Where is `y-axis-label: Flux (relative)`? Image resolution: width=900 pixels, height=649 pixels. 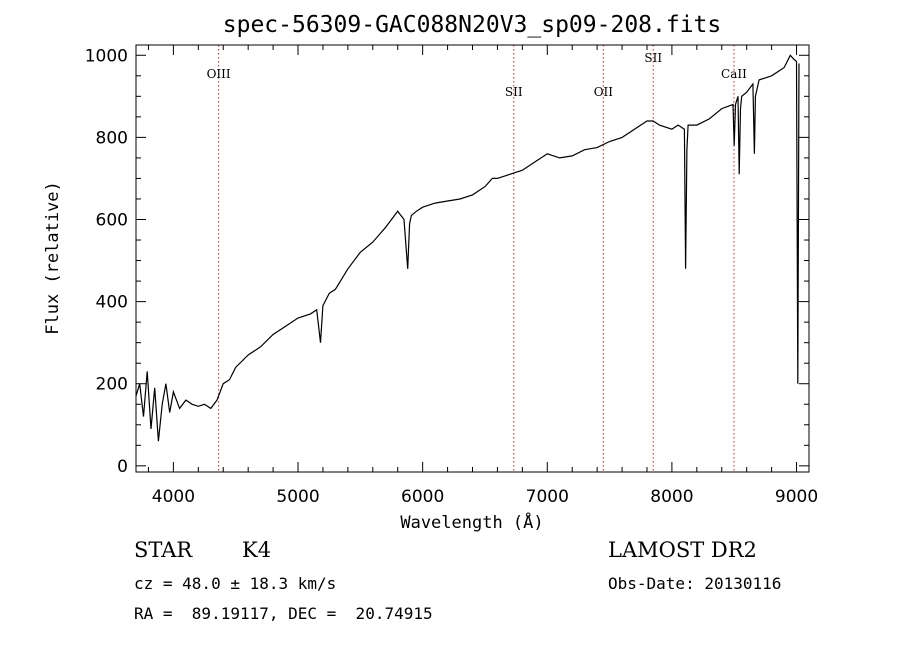 y-axis-label: Flux (relative) is located at coordinates (53, 258).